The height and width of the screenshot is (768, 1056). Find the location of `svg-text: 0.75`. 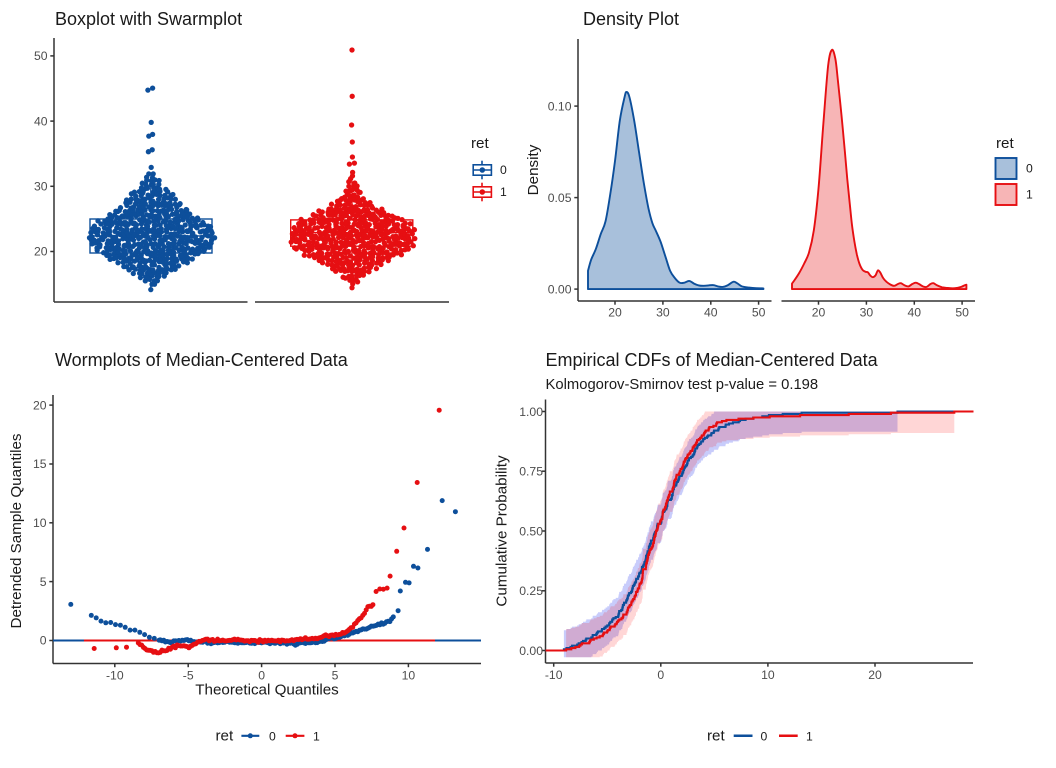

svg-text: 0.75 is located at coordinates (531, 472).